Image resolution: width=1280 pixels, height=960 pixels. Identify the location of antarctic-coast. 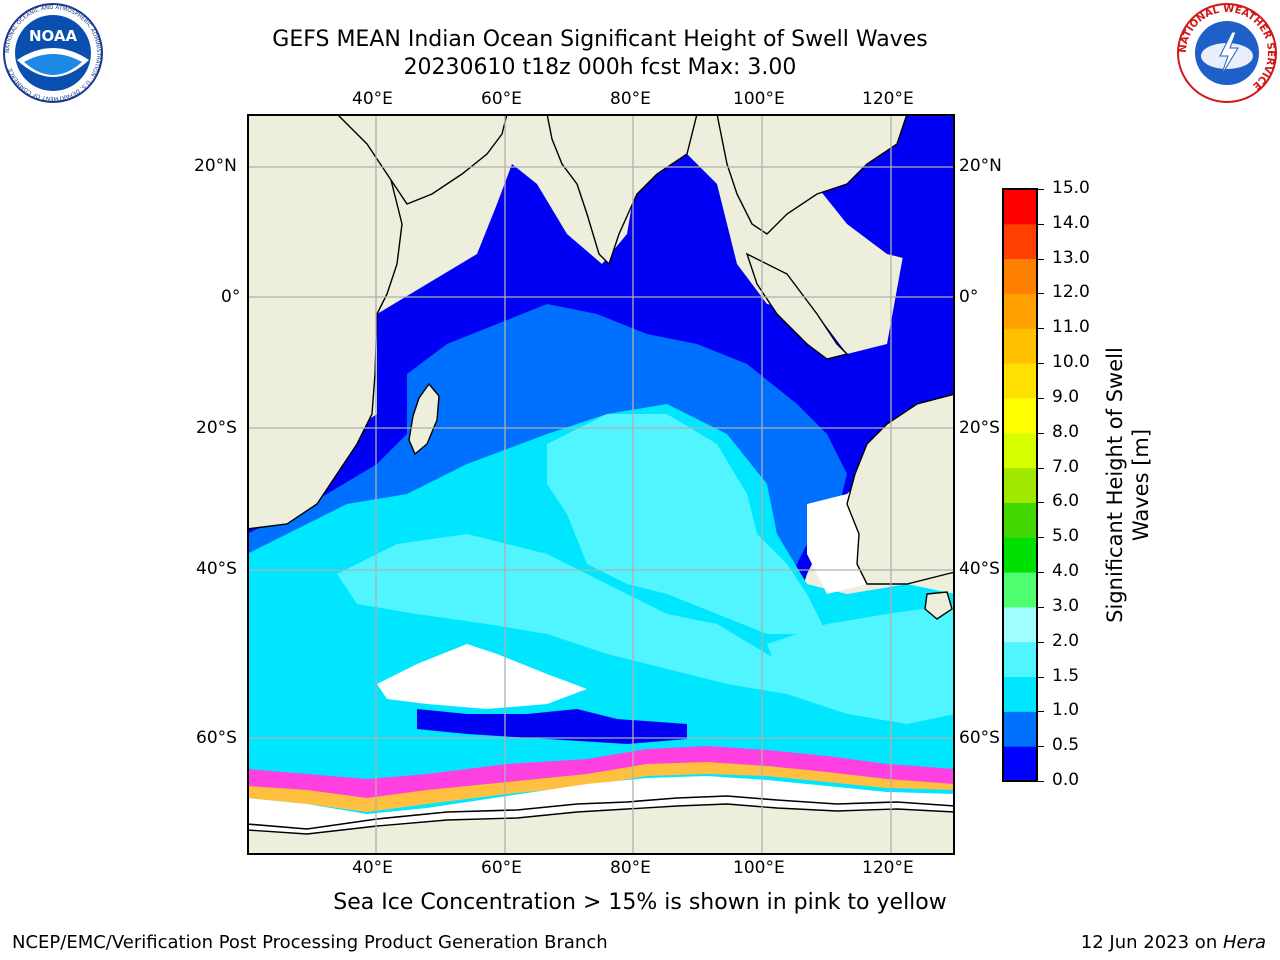
(601, 812).